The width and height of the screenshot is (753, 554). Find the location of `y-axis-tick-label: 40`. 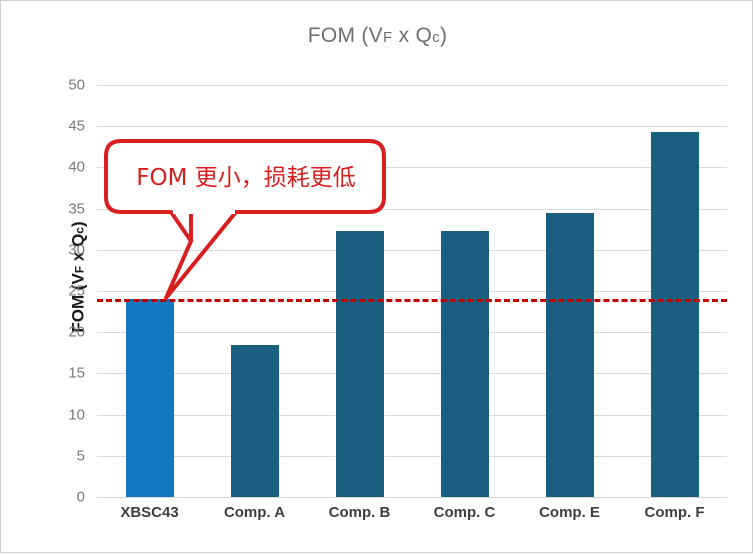

y-axis-tick-label: 40 is located at coordinates (76, 167).